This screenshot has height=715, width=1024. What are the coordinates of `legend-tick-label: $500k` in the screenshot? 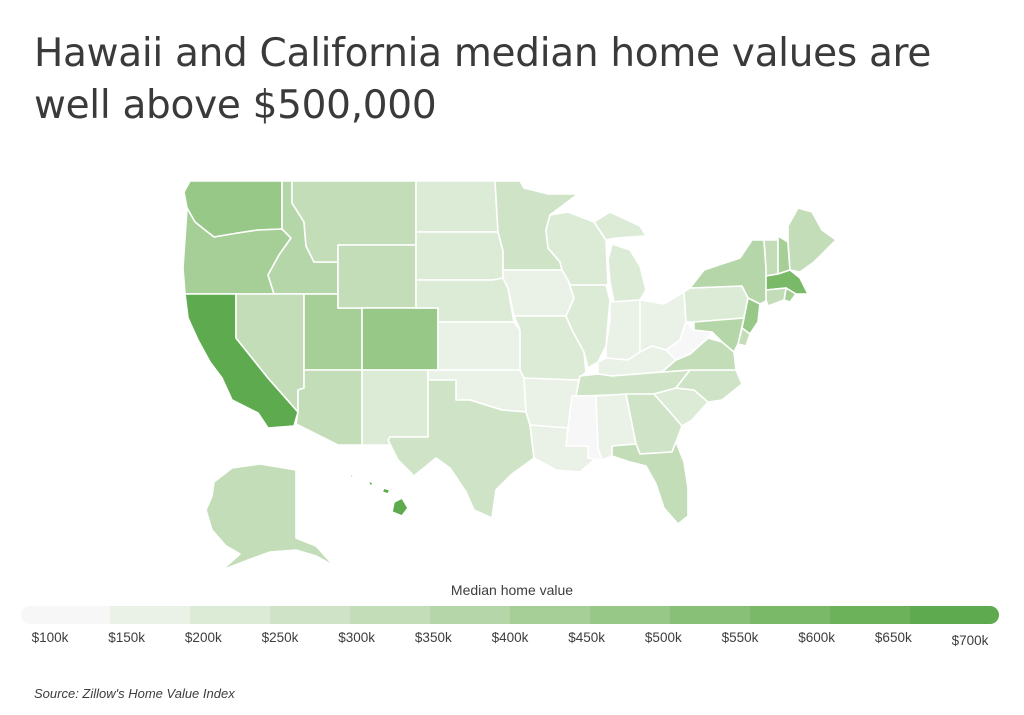 It's located at (663, 637).